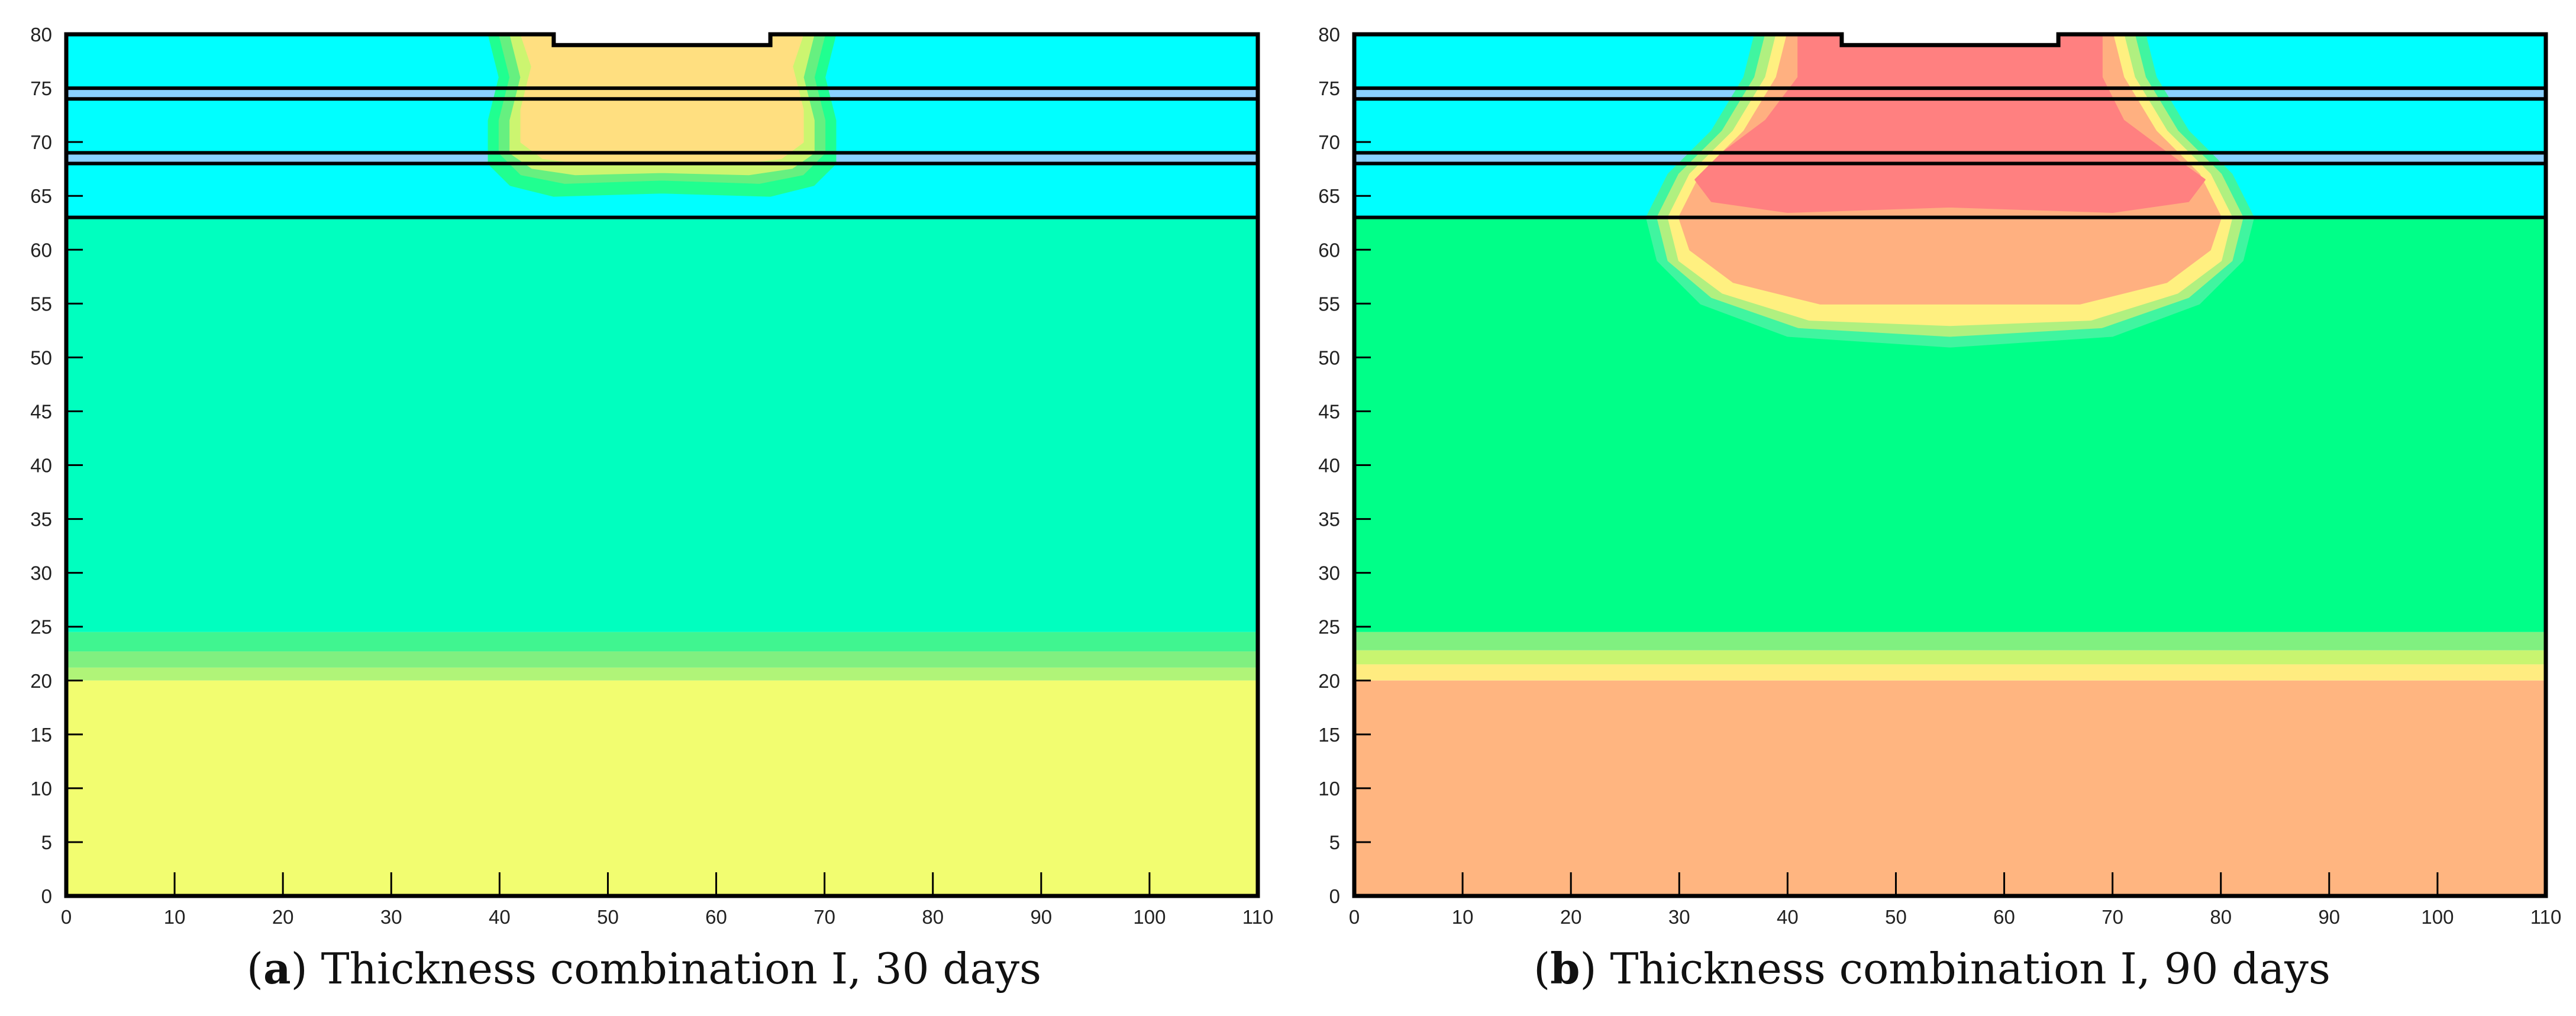  What do you see at coordinates (1571, 917) in the screenshot?
I see `x-tick-label-b-2: 20` at bounding box center [1571, 917].